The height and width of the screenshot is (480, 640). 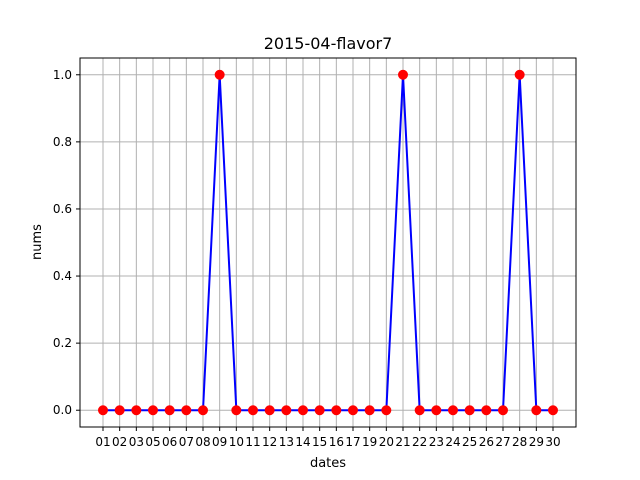 I want to click on x-tick-label: 17, so click(x=352, y=442).